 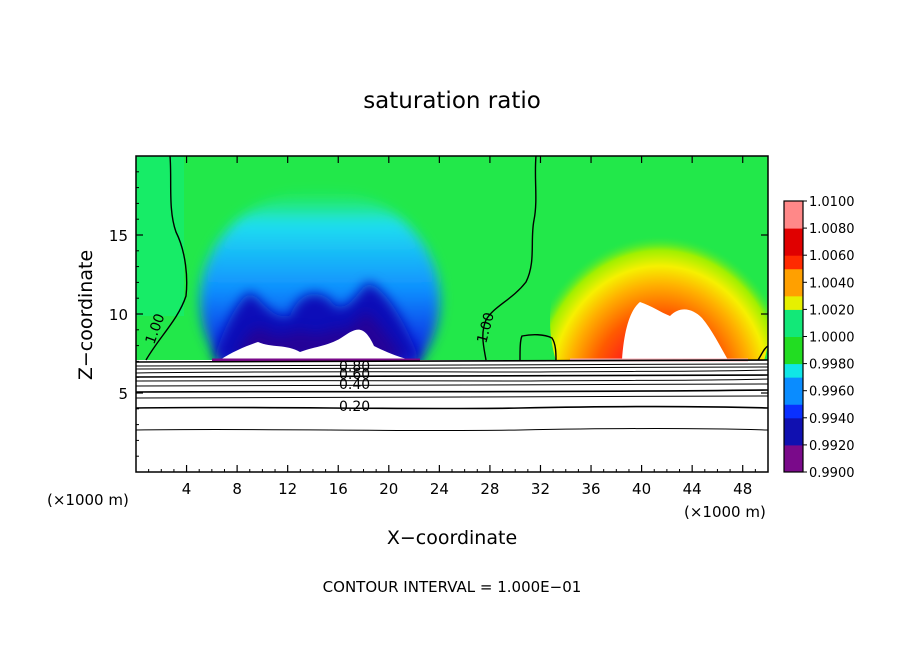 I want to click on lower-contours, so click(x=452, y=395).